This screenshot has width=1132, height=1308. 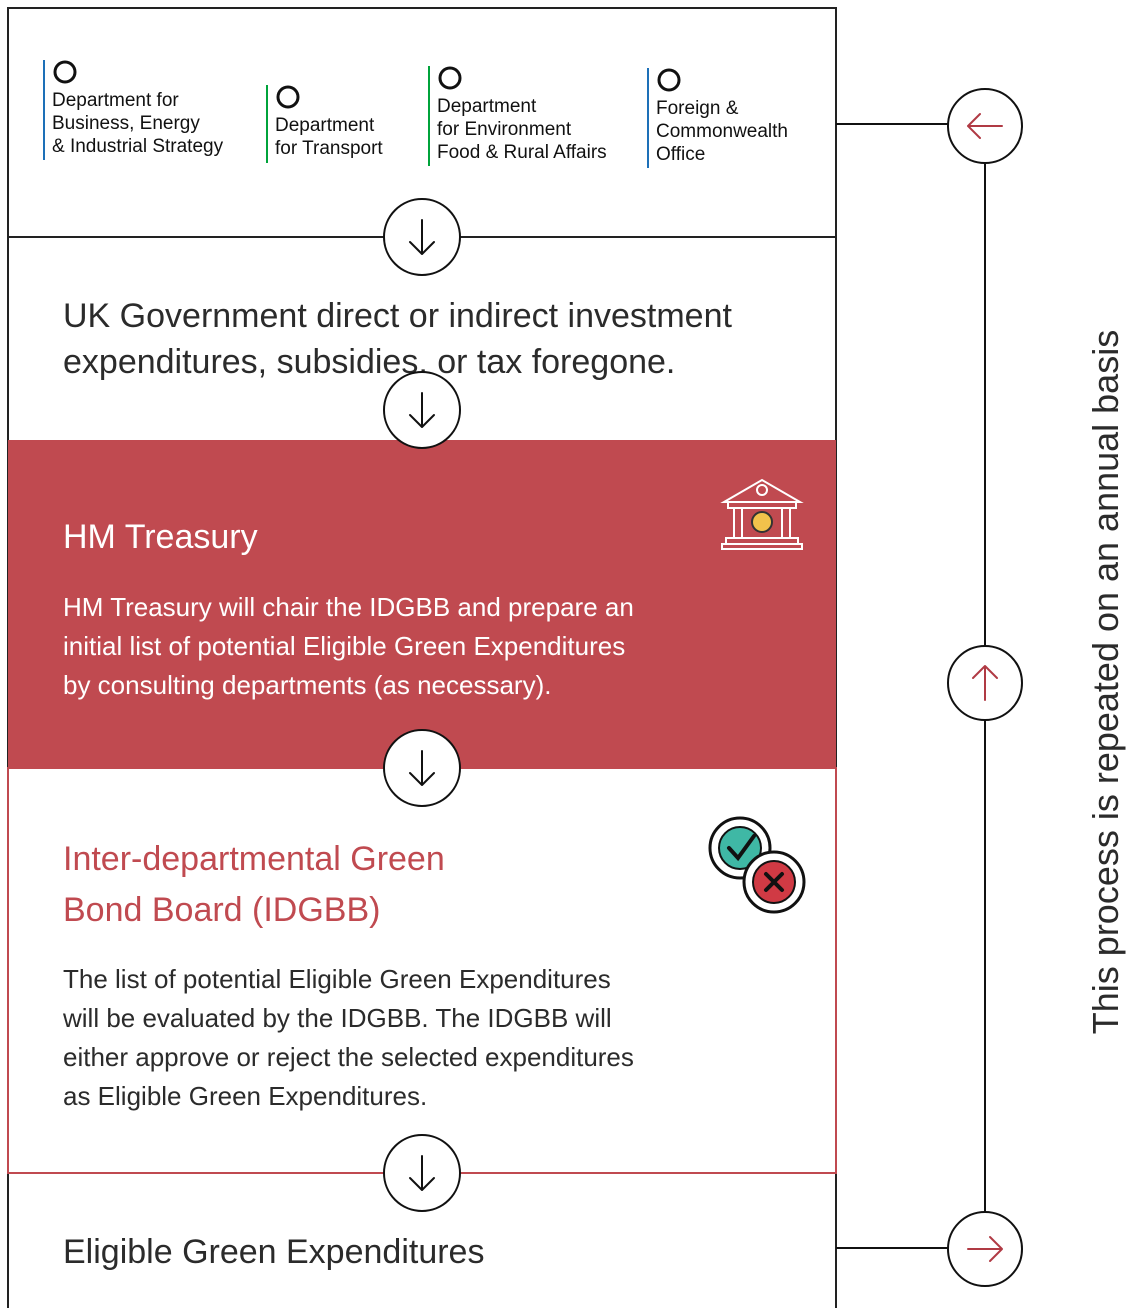 What do you see at coordinates (697, 108) in the screenshot?
I see `logo-text: Foreign &` at bounding box center [697, 108].